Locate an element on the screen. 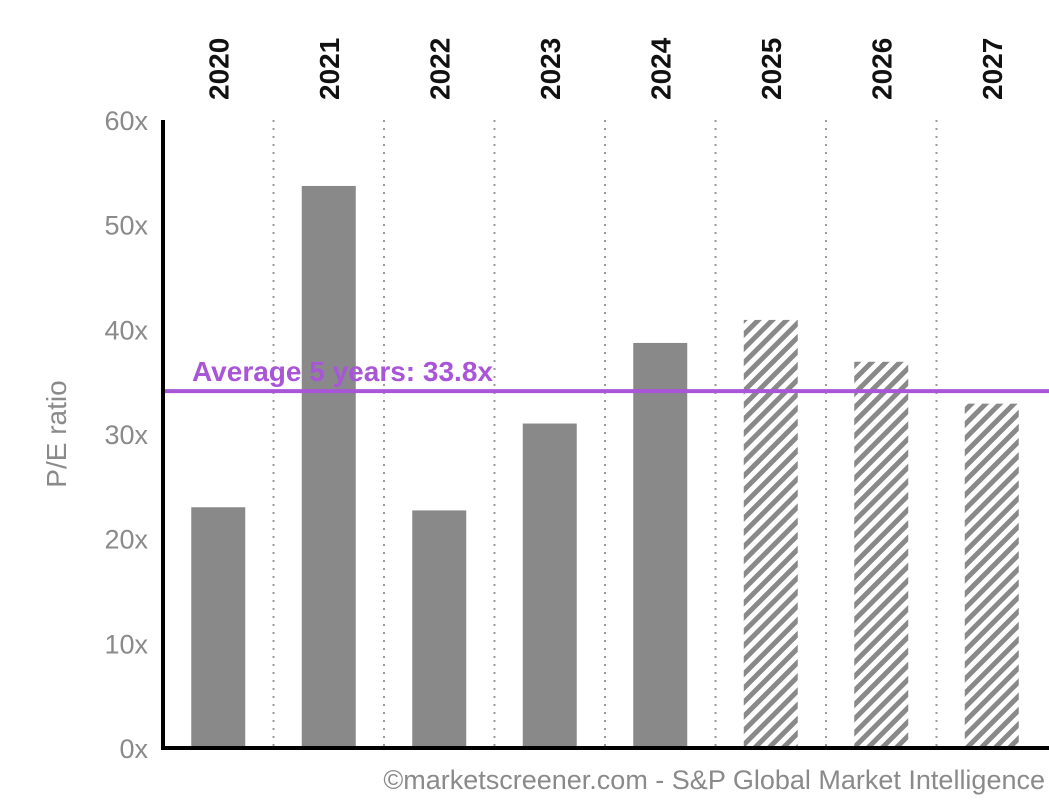 Image resolution: width=1049 pixels, height=807 pixels. y-axis-label: P/E ratio is located at coordinates (56, 433).